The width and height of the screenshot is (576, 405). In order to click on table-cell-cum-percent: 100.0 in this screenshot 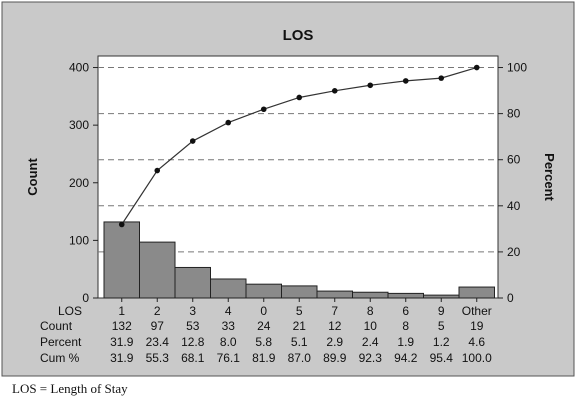, I will do `click(477, 358)`.